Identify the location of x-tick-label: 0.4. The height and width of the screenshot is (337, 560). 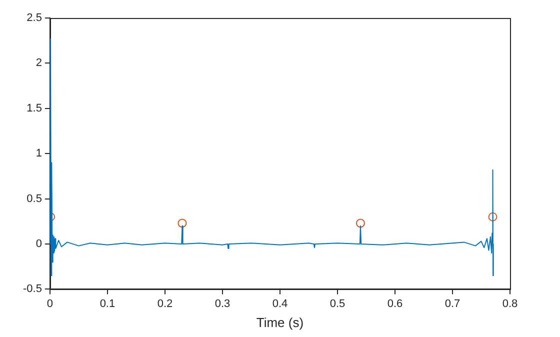
(280, 304).